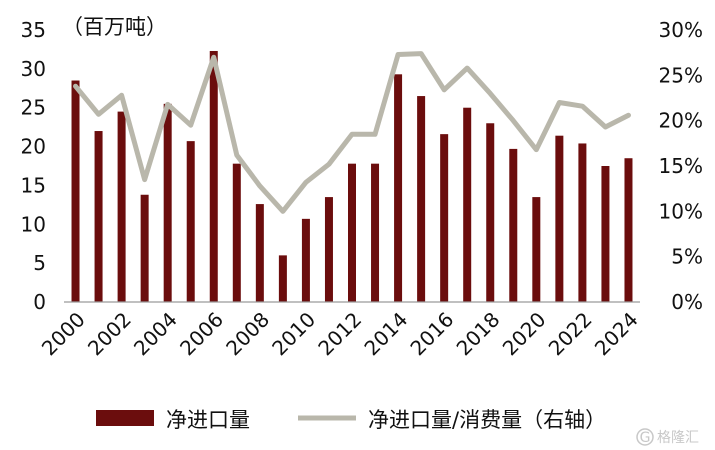  I want to click on bar-2011, so click(328, 249).